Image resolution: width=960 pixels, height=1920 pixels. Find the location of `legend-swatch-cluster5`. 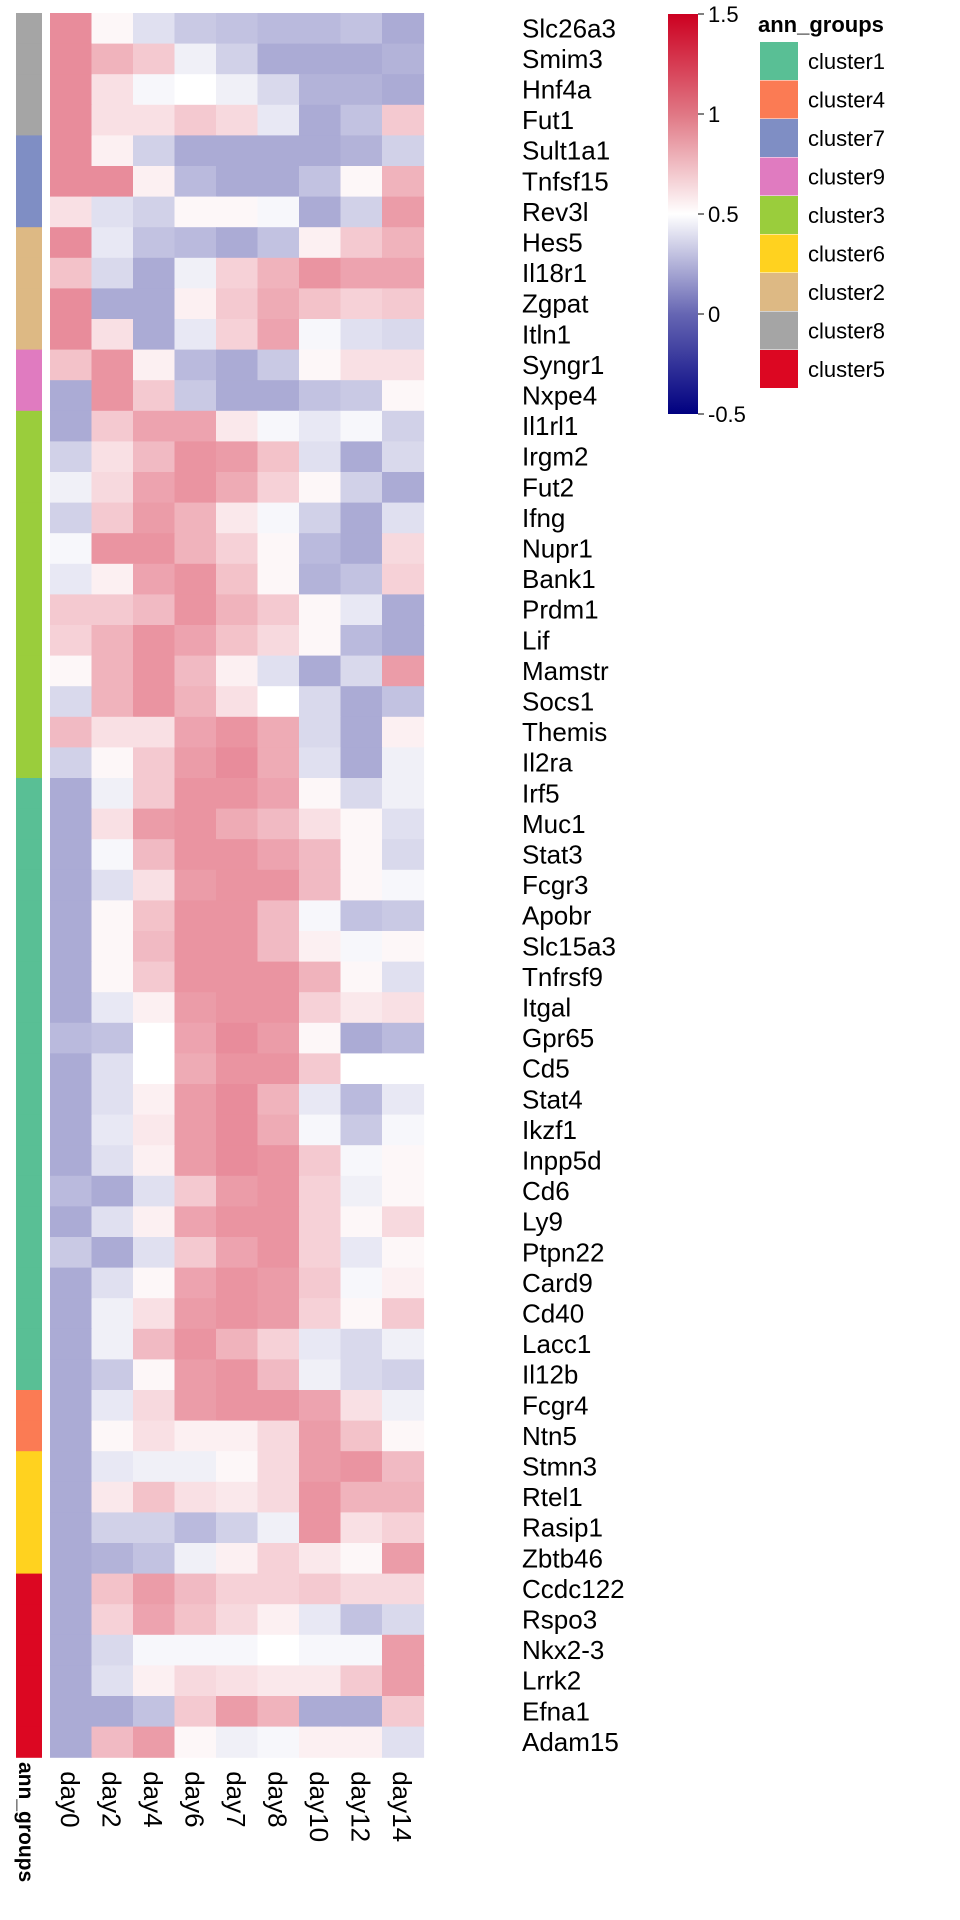

legend-swatch-cluster5 is located at coordinates (779, 369).